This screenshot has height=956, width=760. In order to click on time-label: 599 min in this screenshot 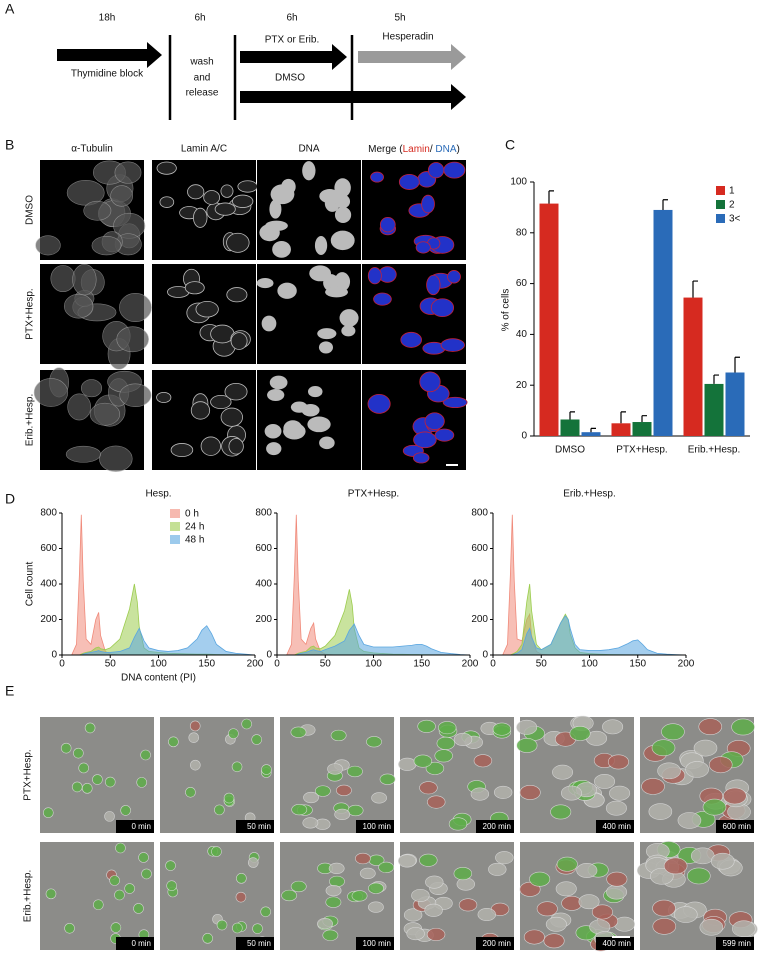, I will do `click(737, 943)`.